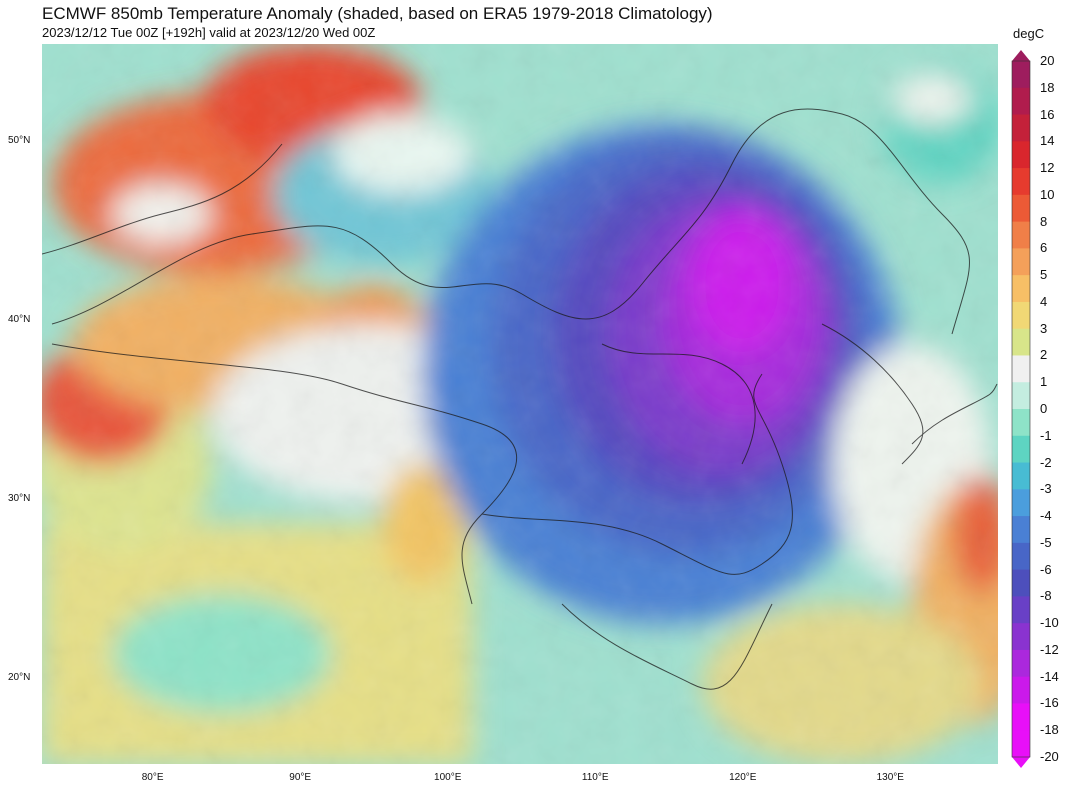  I want to click on colorbar-tick-label: 12, so click(1047, 168).